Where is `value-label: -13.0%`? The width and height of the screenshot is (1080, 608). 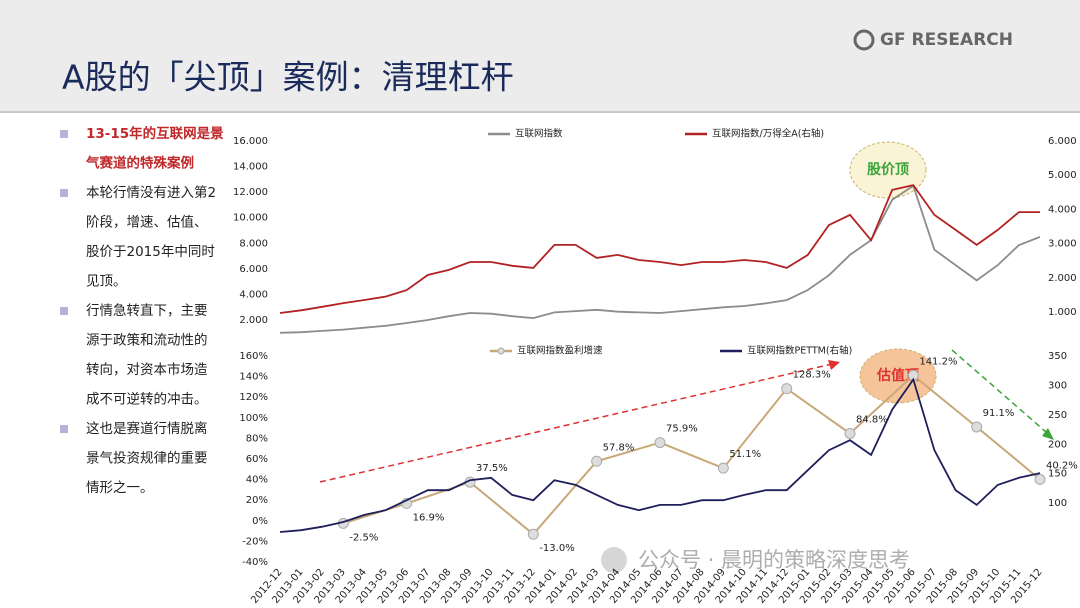
value-label: -13.0% is located at coordinates (556, 548).